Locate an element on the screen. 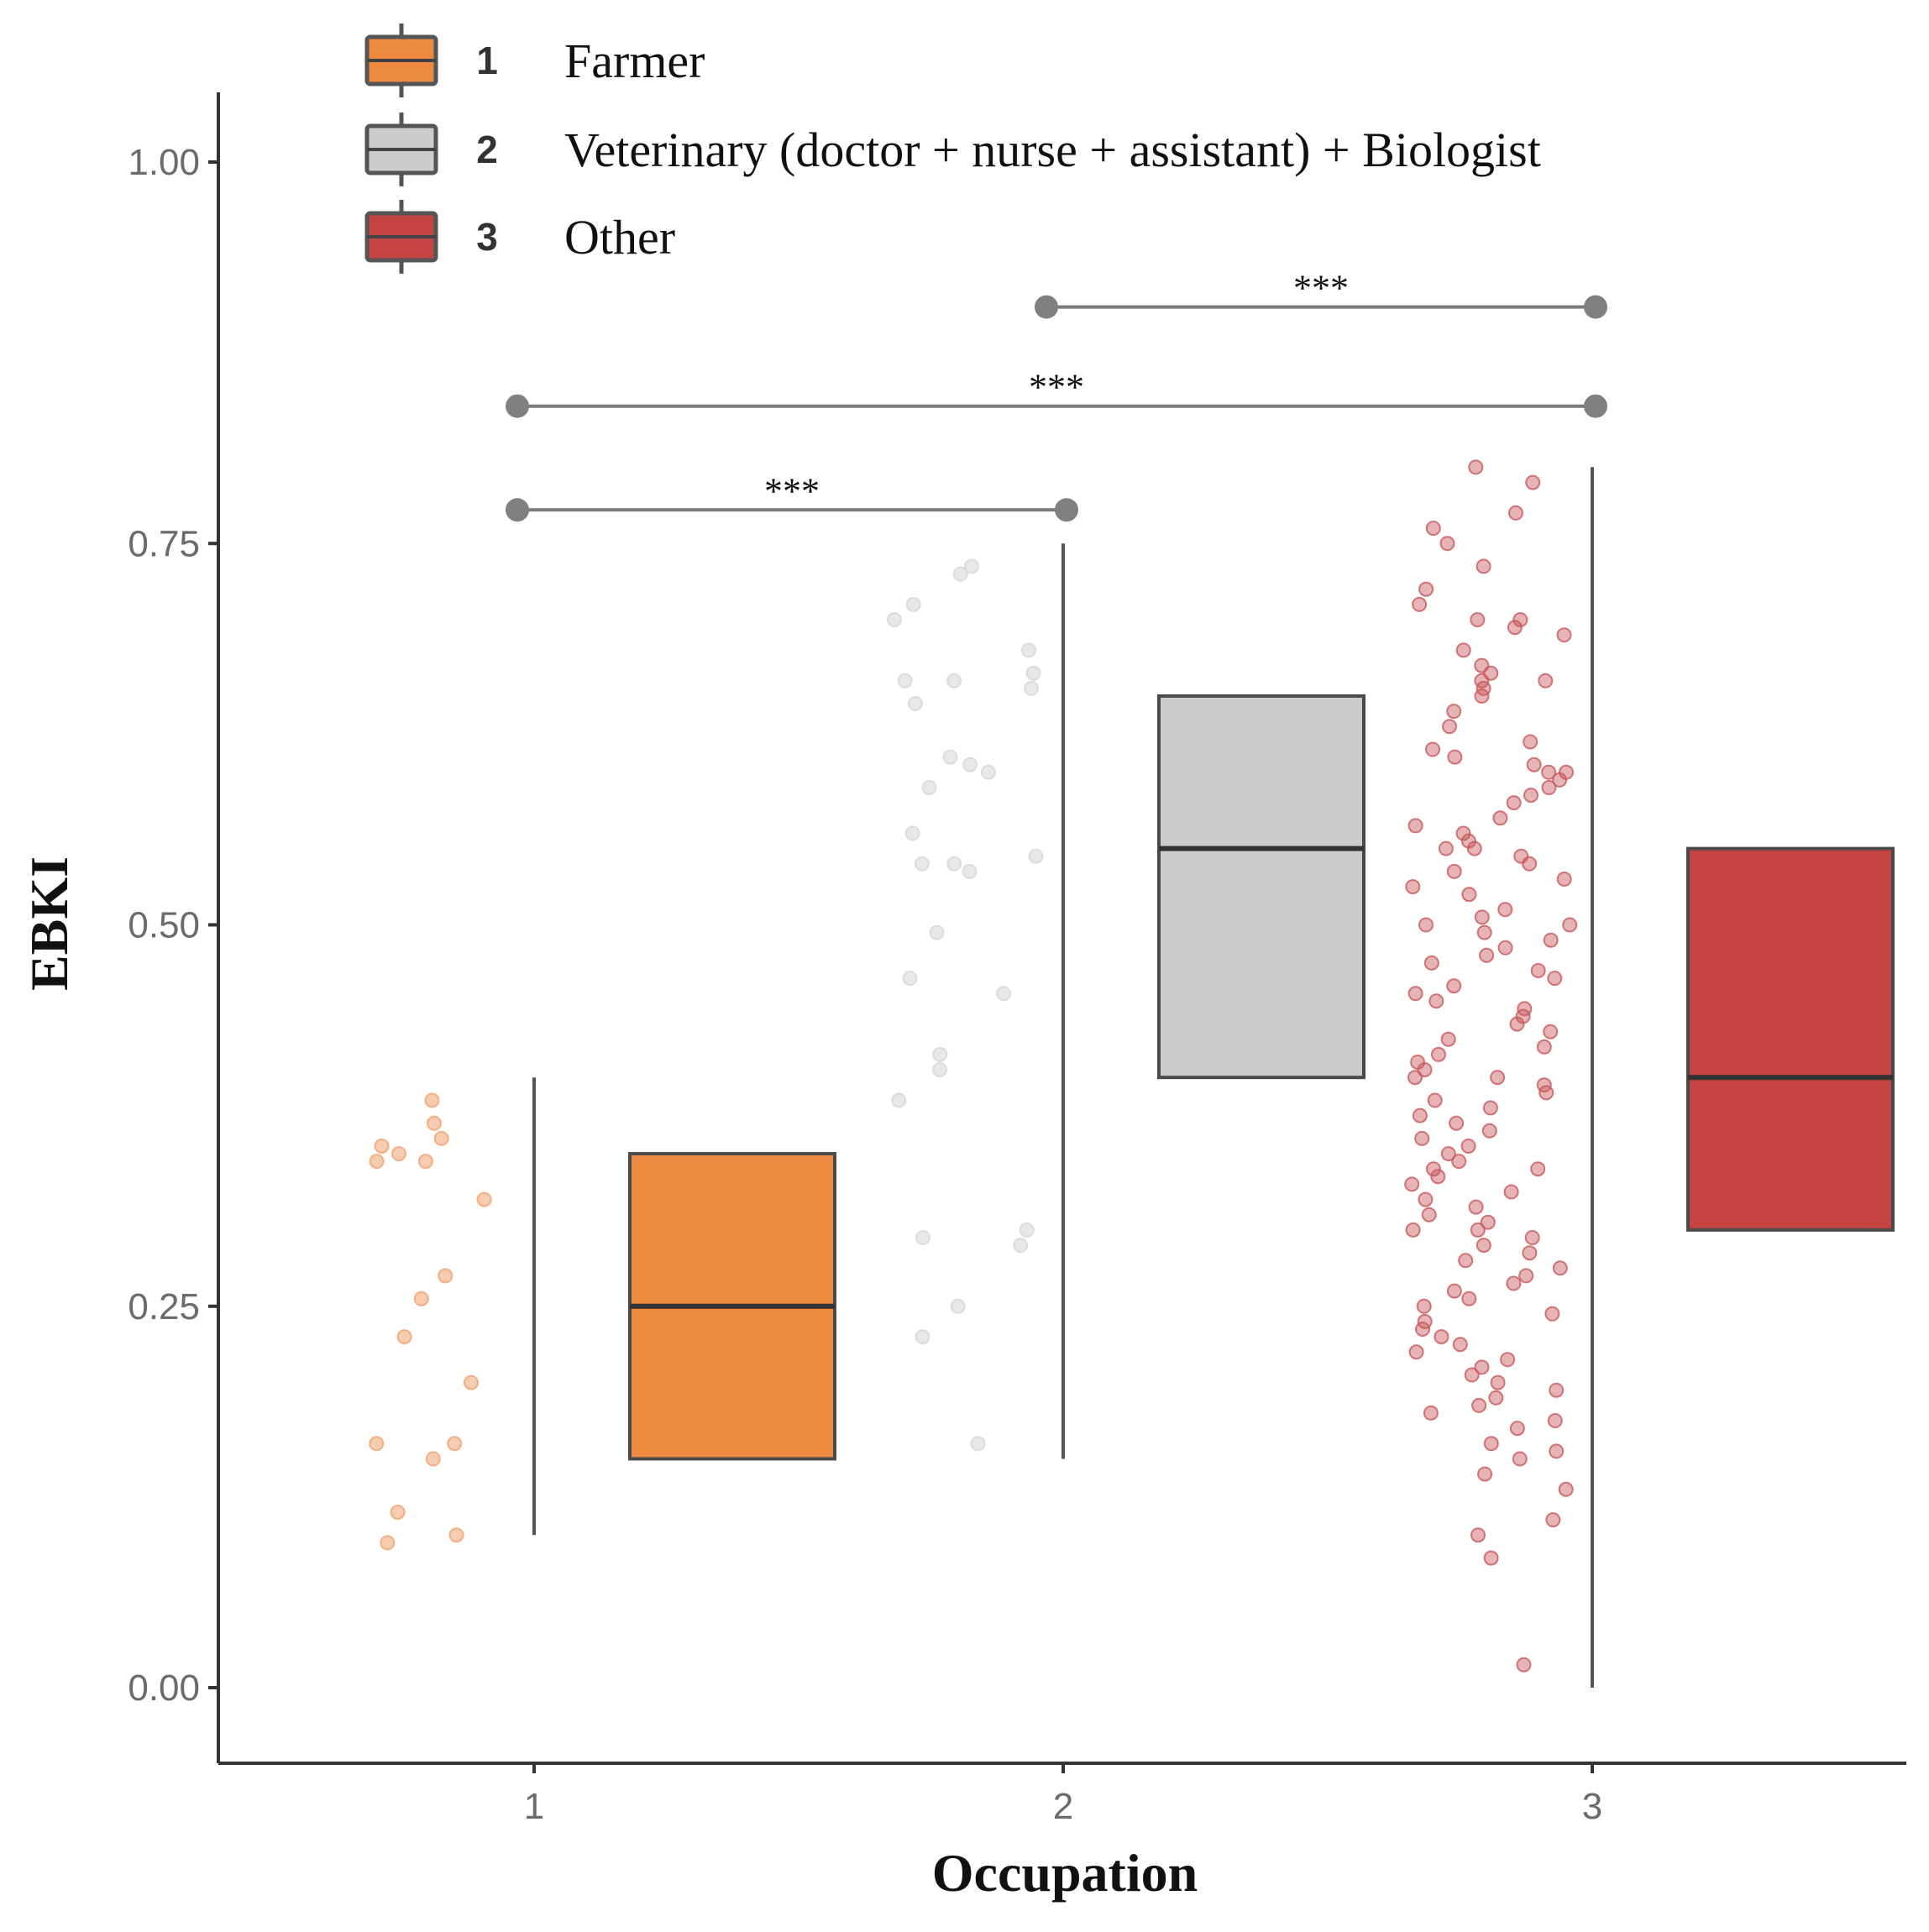  x-axis-title: Occupation is located at coordinates (1065, 1873).